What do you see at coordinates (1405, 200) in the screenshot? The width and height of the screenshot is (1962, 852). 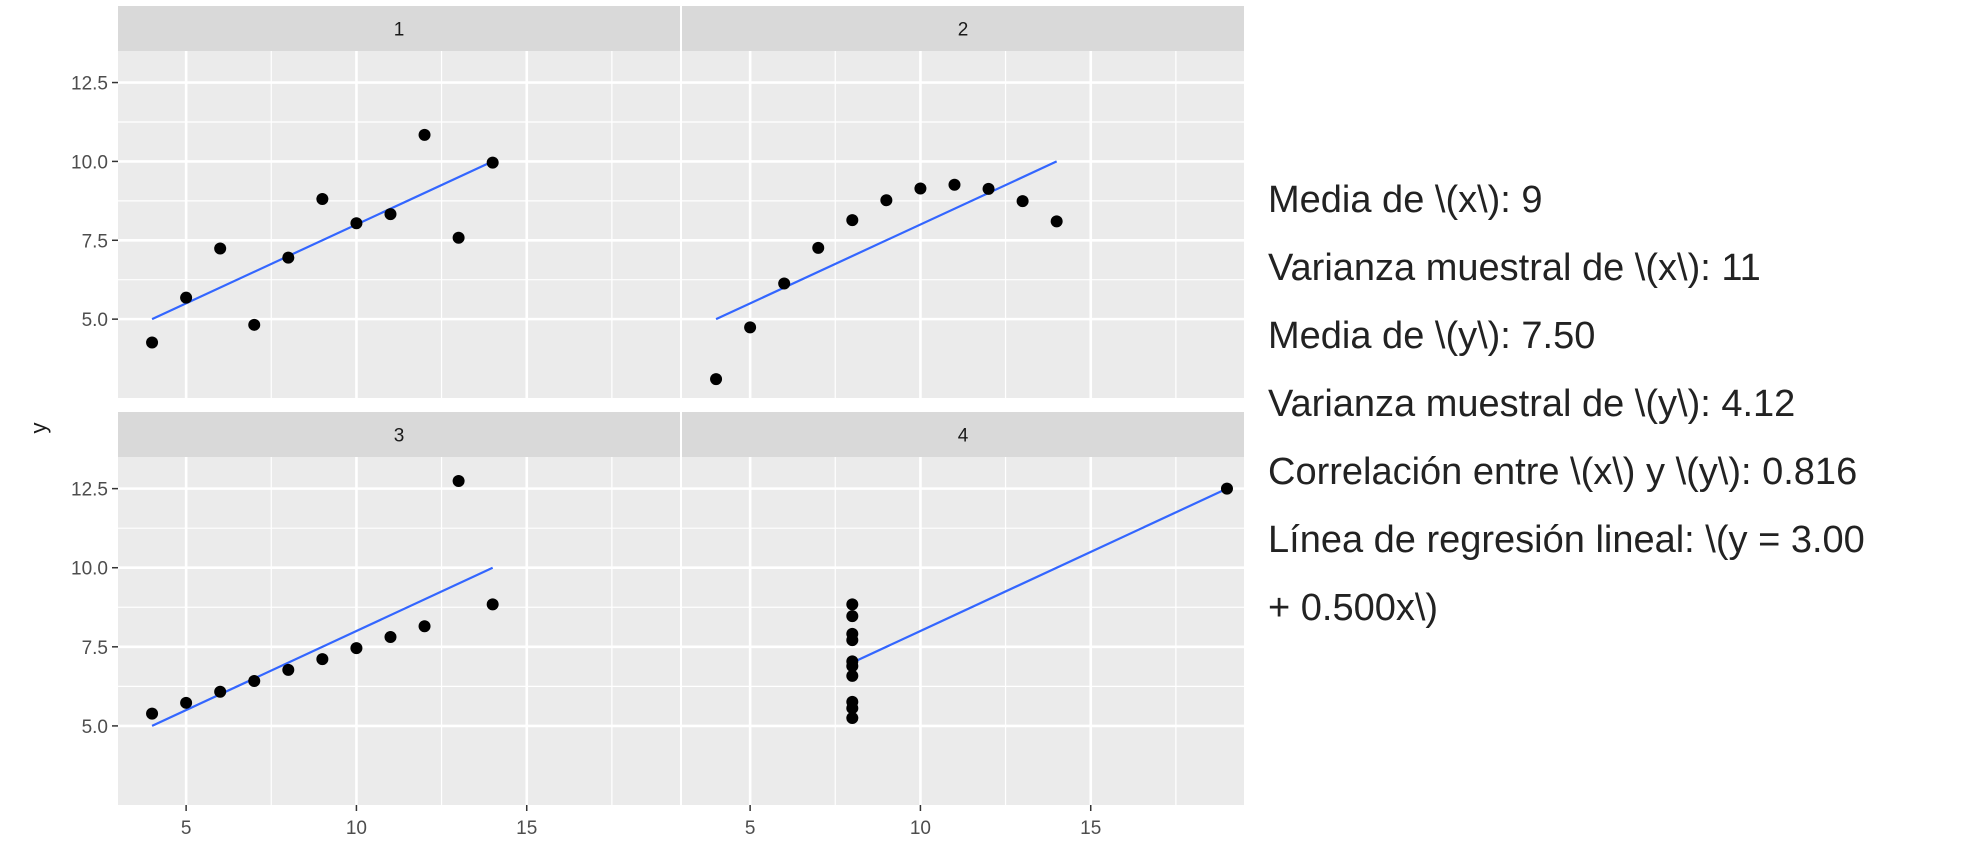 I see `mean-x-text: Media de \(x\): 9` at bounding box center [1405, 200].